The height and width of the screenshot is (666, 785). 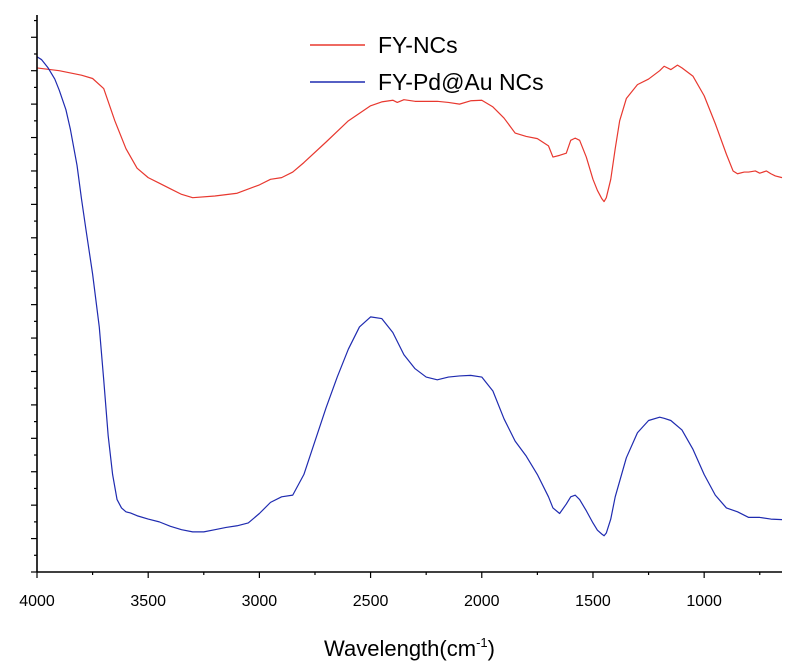 I want to click on legend-label-fy-pd-au-ncs: FY-Pd@Au NCs, so click(x=461, y=82).